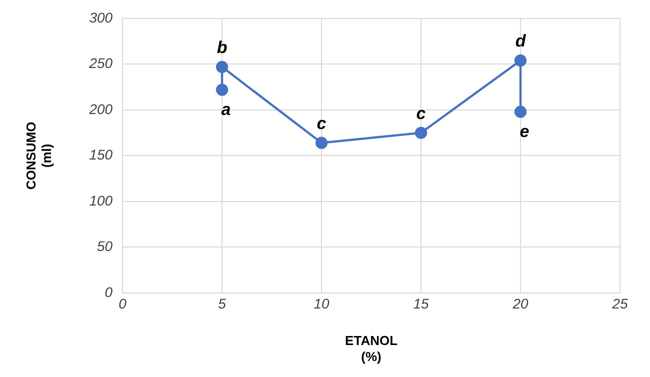  Describe the element at coordinates (101, 17) in the screenshot. I see `y-tick-label: 300` at that location.